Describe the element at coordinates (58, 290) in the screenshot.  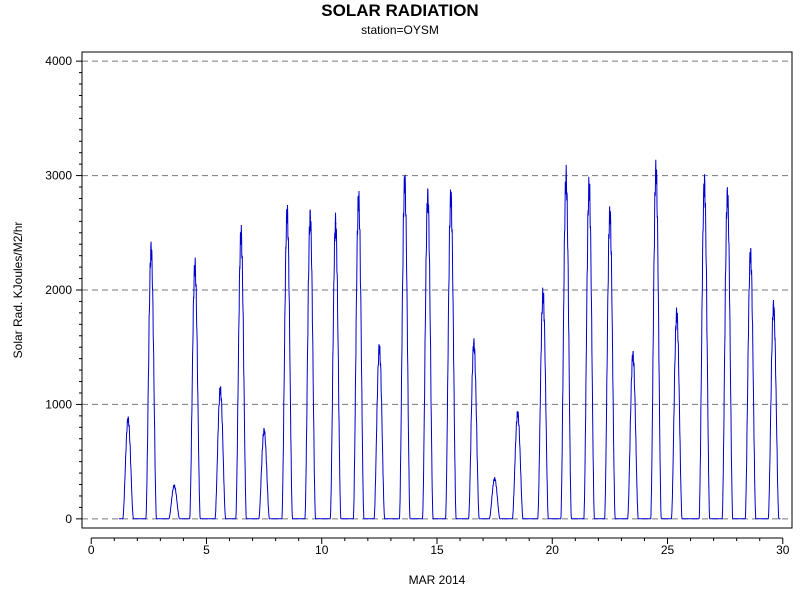
I see `y-tick-label: 2000` at that location.